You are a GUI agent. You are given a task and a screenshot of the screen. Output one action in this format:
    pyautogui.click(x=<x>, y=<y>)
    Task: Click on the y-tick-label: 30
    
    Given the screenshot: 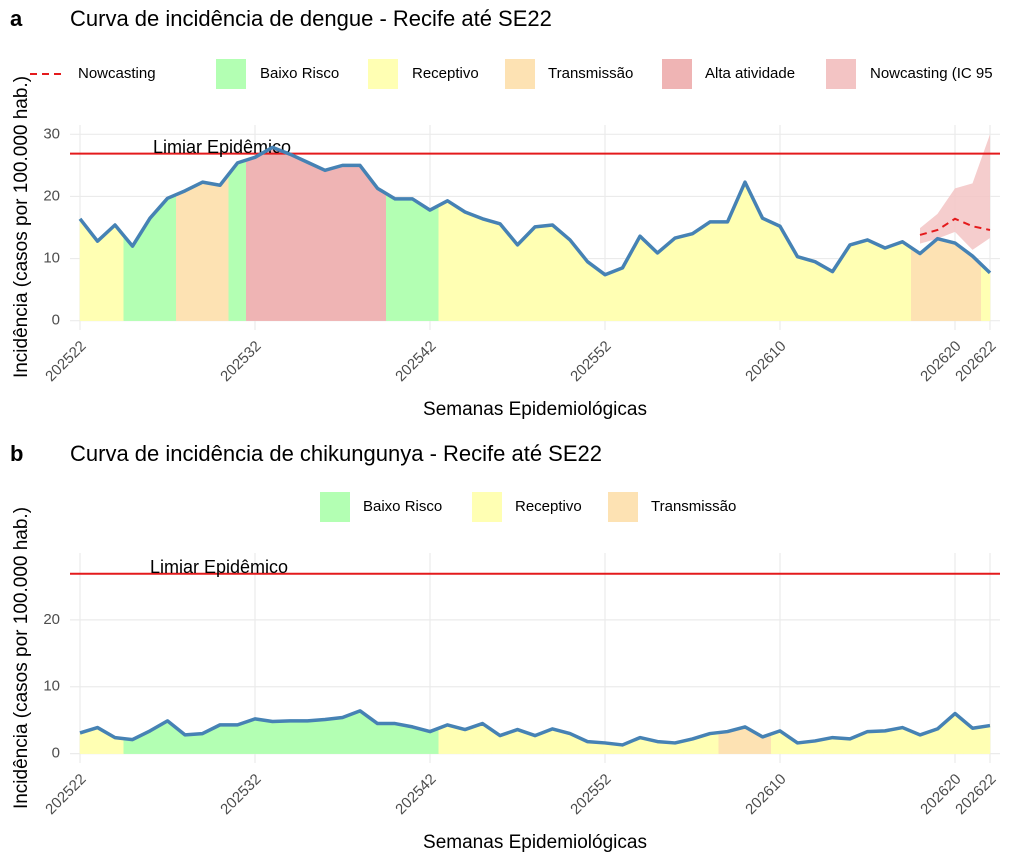 What is the action you would take?
    pyautogui.click(x=51, y=133)
    